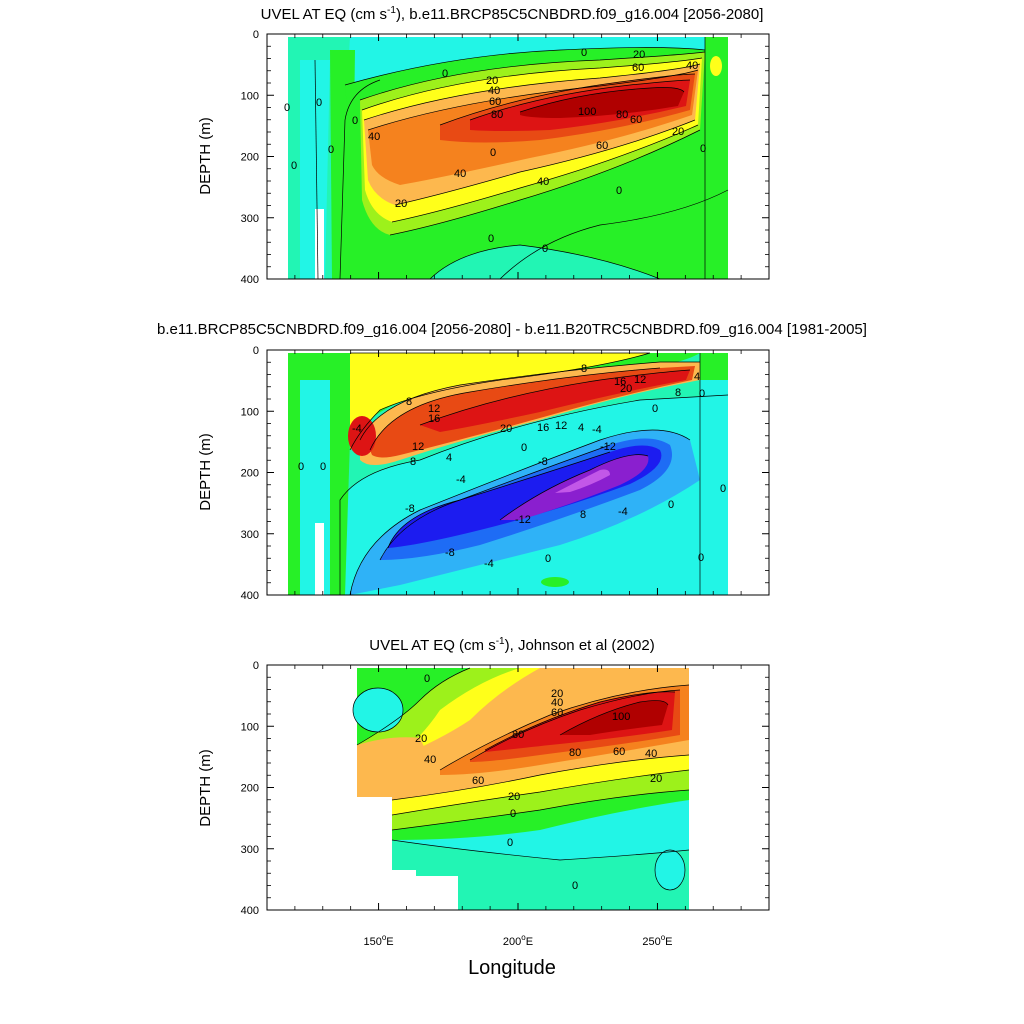 Image resolution: width=1024 pixels, height=1024 pixels. What do you see at coordinates (250, 789) in the screenshot?
I see `y-tick-label: 200` at bounding box center [250, 789].